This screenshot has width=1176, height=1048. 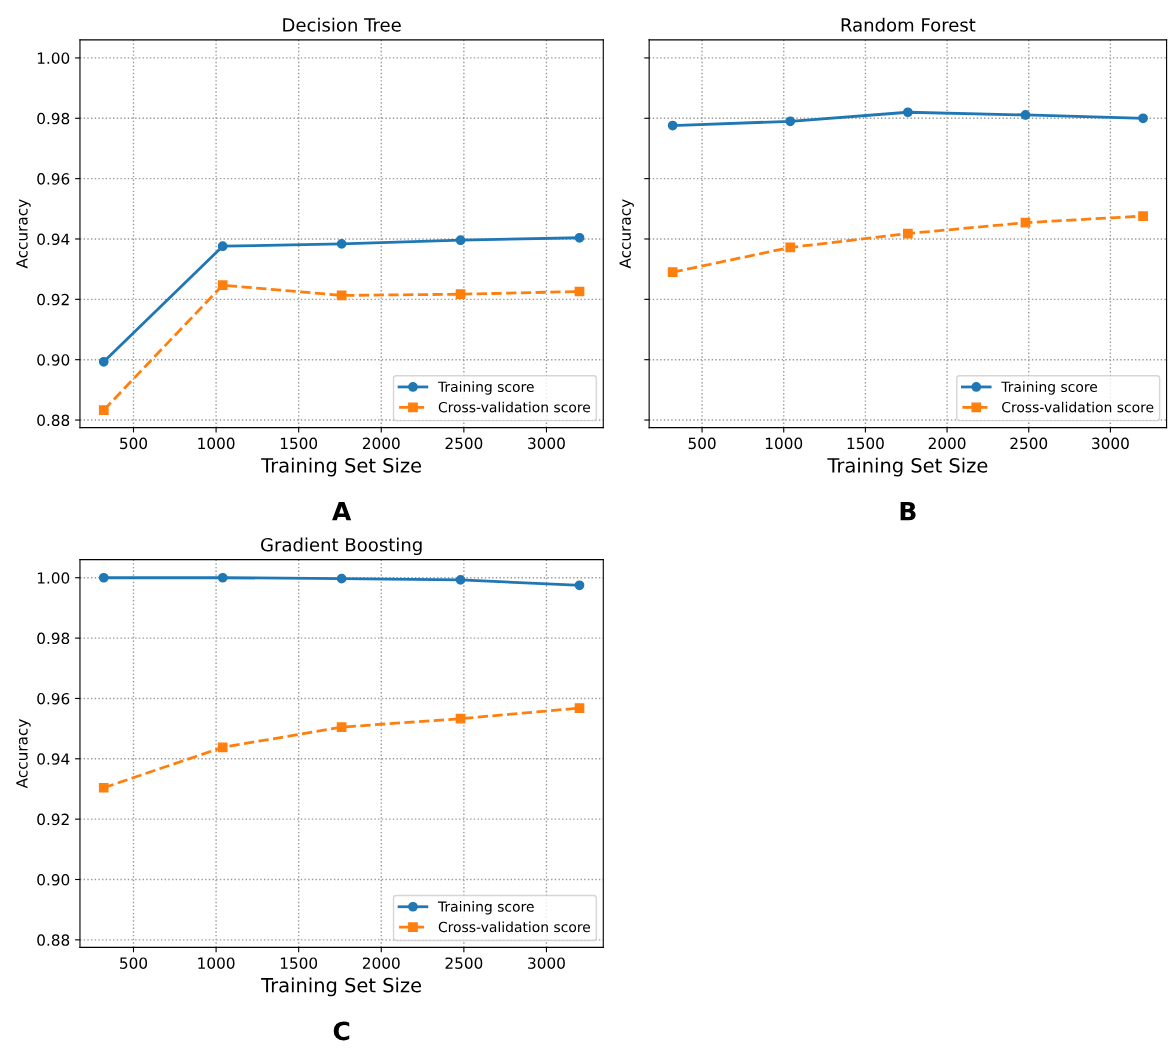 What do you see at coordinates (342, 511) in the screenshot?
I see `text: A` at bounding box center [342, 511].